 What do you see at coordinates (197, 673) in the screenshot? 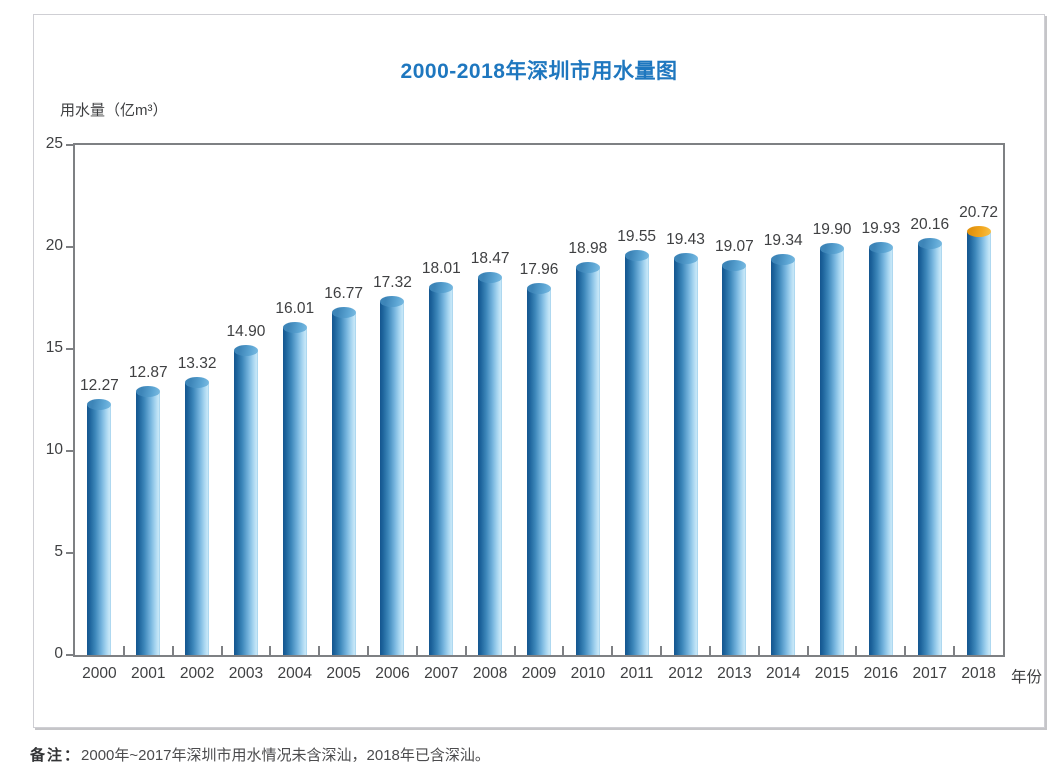
I see `x-tick-label: 2002` at bounding box center [197, 673].